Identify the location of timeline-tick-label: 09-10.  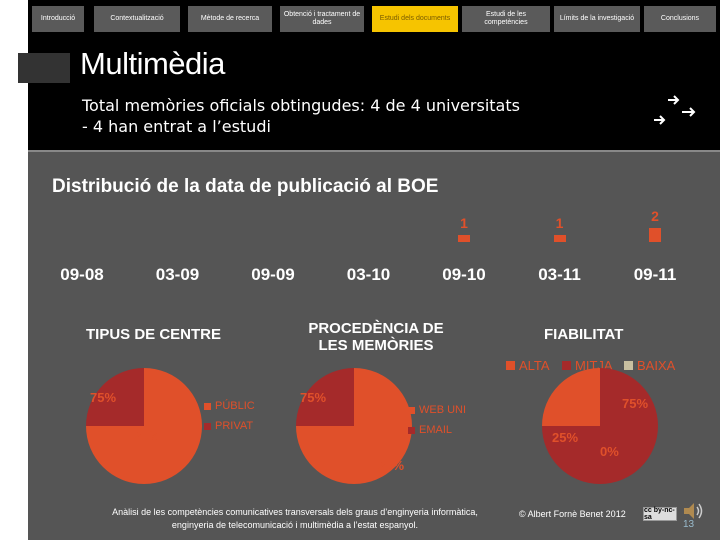
(464, 274).